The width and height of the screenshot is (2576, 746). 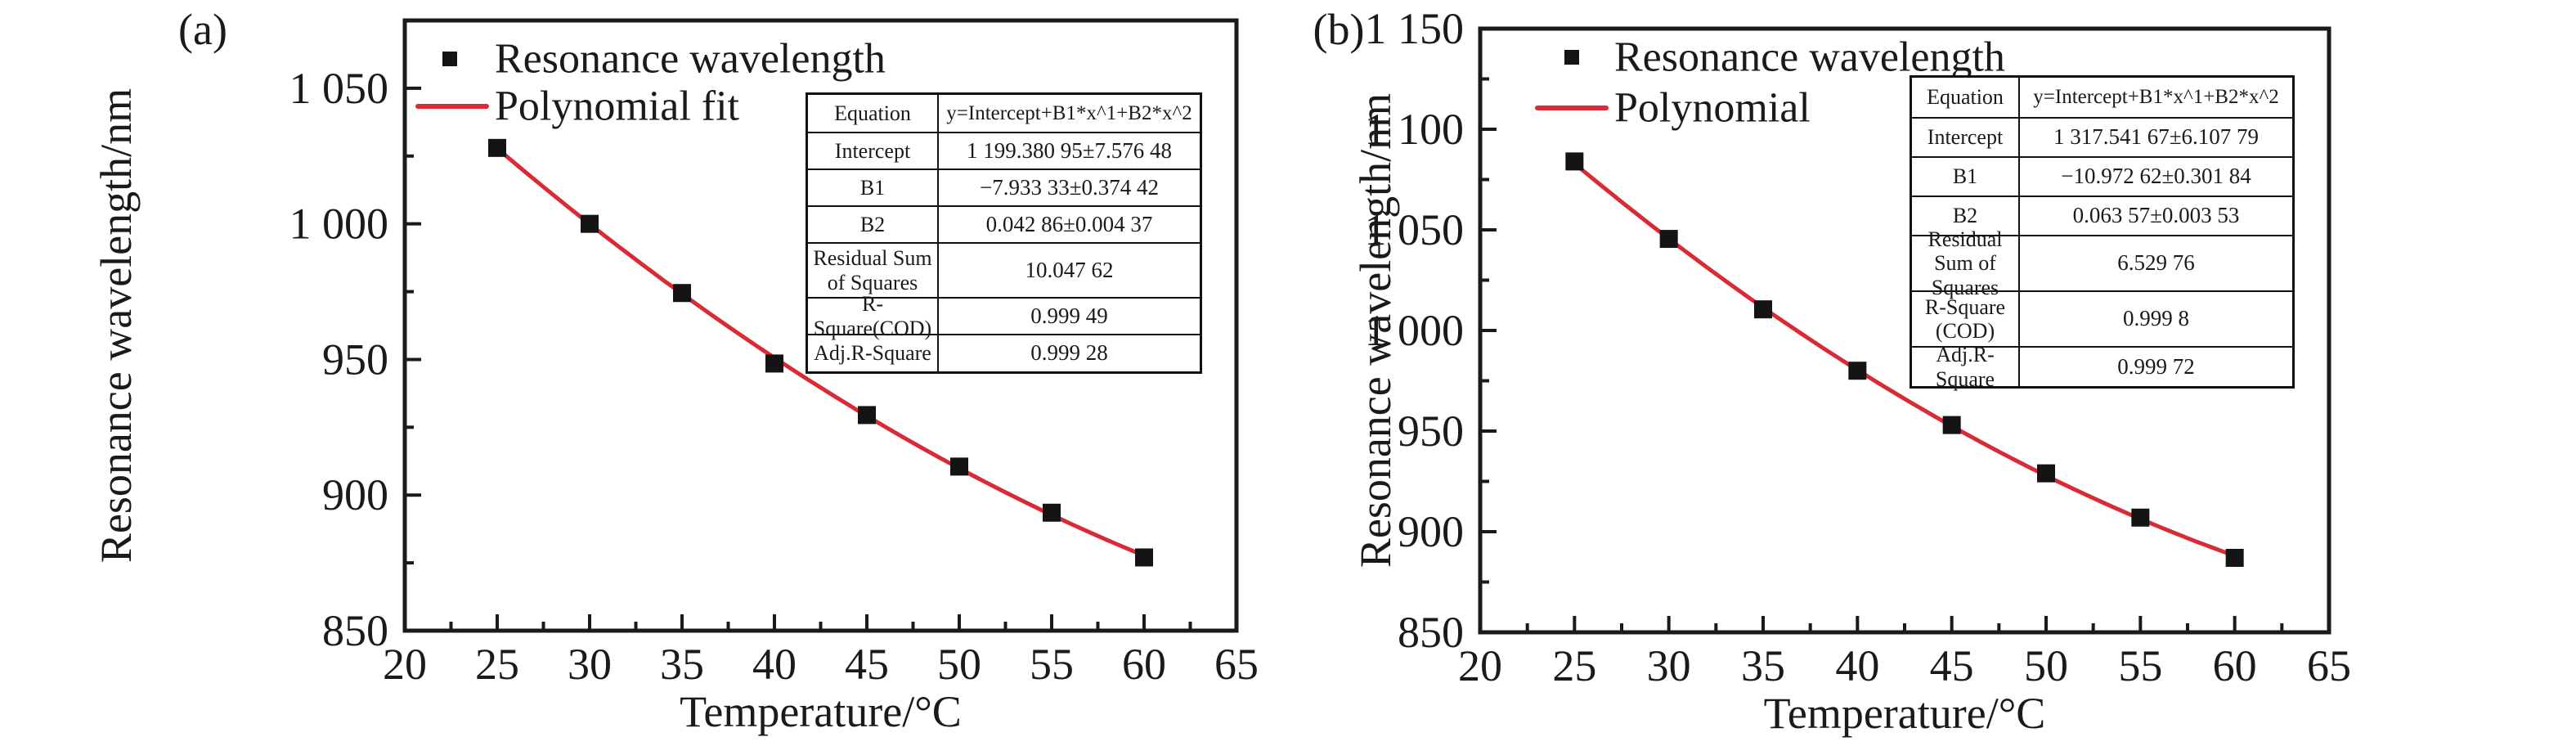 I want to click on fit-table-row: B2 0.063 57±0.003 53, so click(x=2102, y=215).